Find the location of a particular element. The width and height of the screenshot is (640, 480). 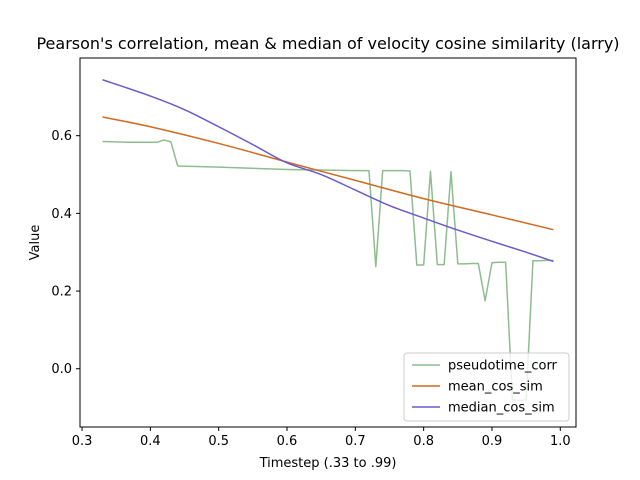

legend-label-median-cos-sim: median_cos_sim is located at coordinates (501, 408).